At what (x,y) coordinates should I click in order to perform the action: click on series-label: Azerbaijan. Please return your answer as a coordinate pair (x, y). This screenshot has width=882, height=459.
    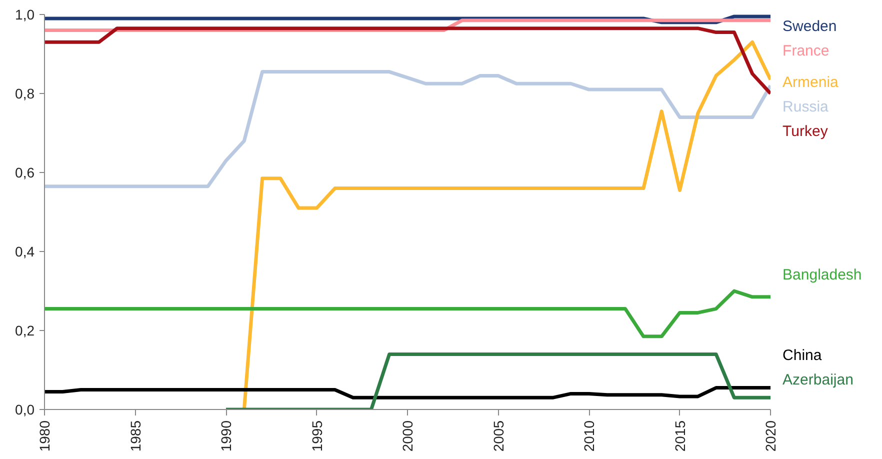
    Looking at the image, I should click on (818, 379).